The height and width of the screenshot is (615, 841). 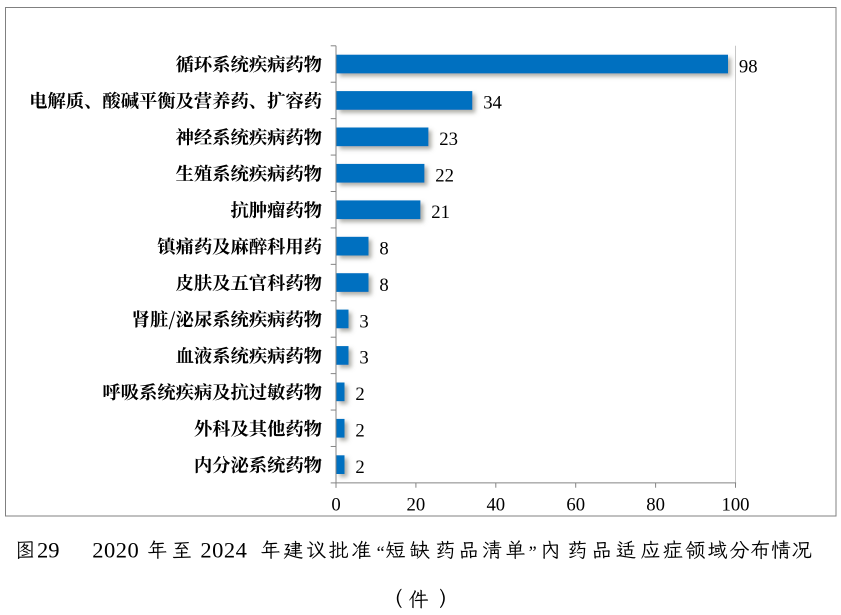 I want to click on svg-text: 98, so click(x=748, y=66).